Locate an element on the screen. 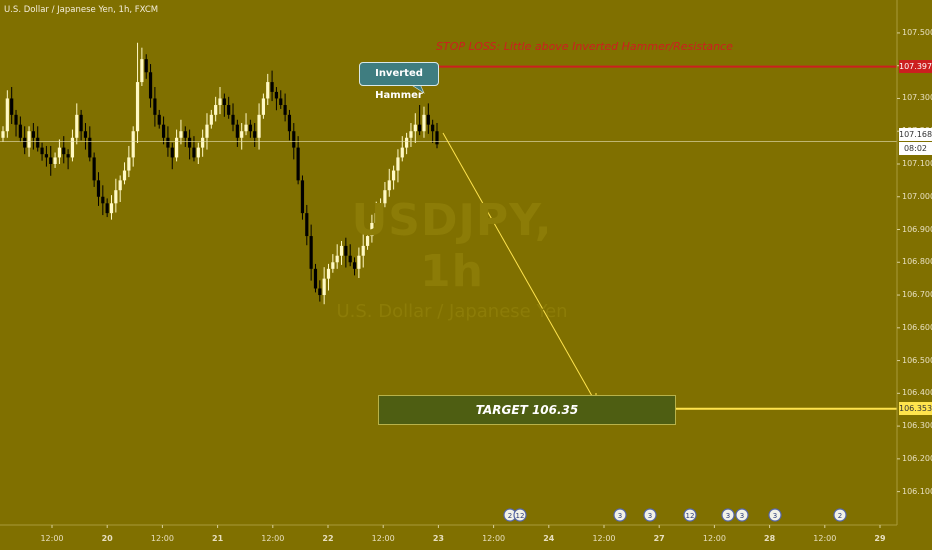  price-tick-label: 106.200 is located at coordinates (917, 458).